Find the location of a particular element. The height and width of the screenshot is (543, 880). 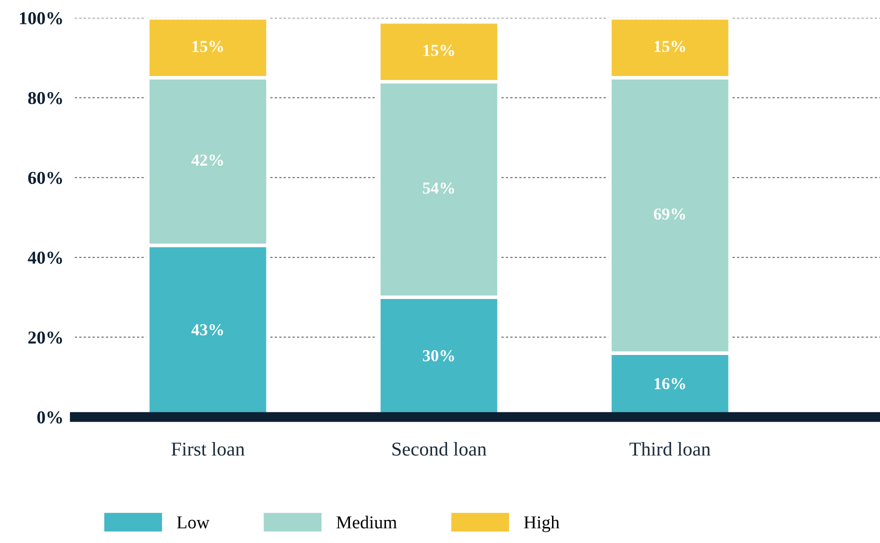

data-label: 42% is located at coordinates (207, 160).